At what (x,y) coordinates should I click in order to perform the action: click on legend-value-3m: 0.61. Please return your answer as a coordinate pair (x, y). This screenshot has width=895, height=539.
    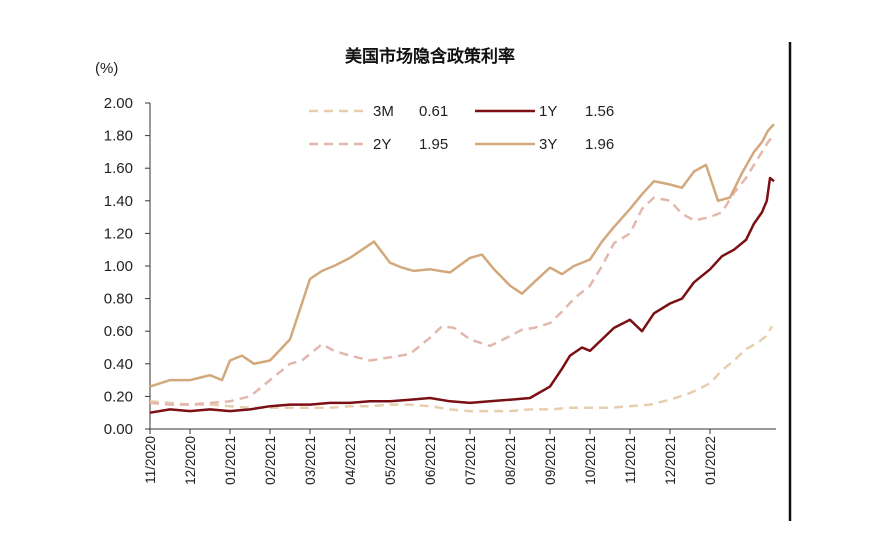
    Looking at the image, I should click on (433, 111).